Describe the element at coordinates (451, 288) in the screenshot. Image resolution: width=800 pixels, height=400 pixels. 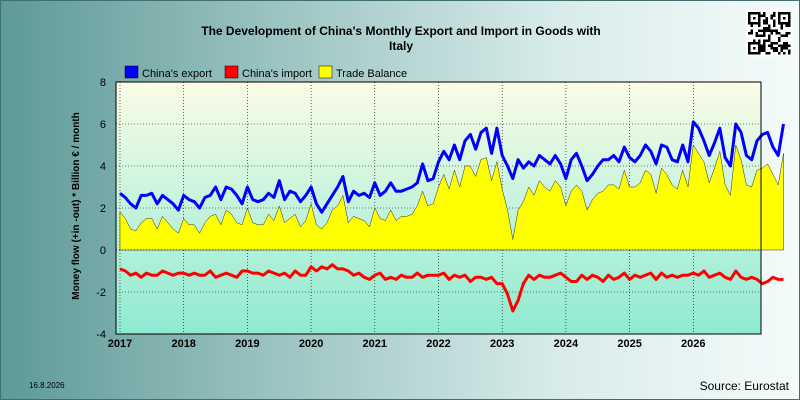
I see `import-series-line` at that location.